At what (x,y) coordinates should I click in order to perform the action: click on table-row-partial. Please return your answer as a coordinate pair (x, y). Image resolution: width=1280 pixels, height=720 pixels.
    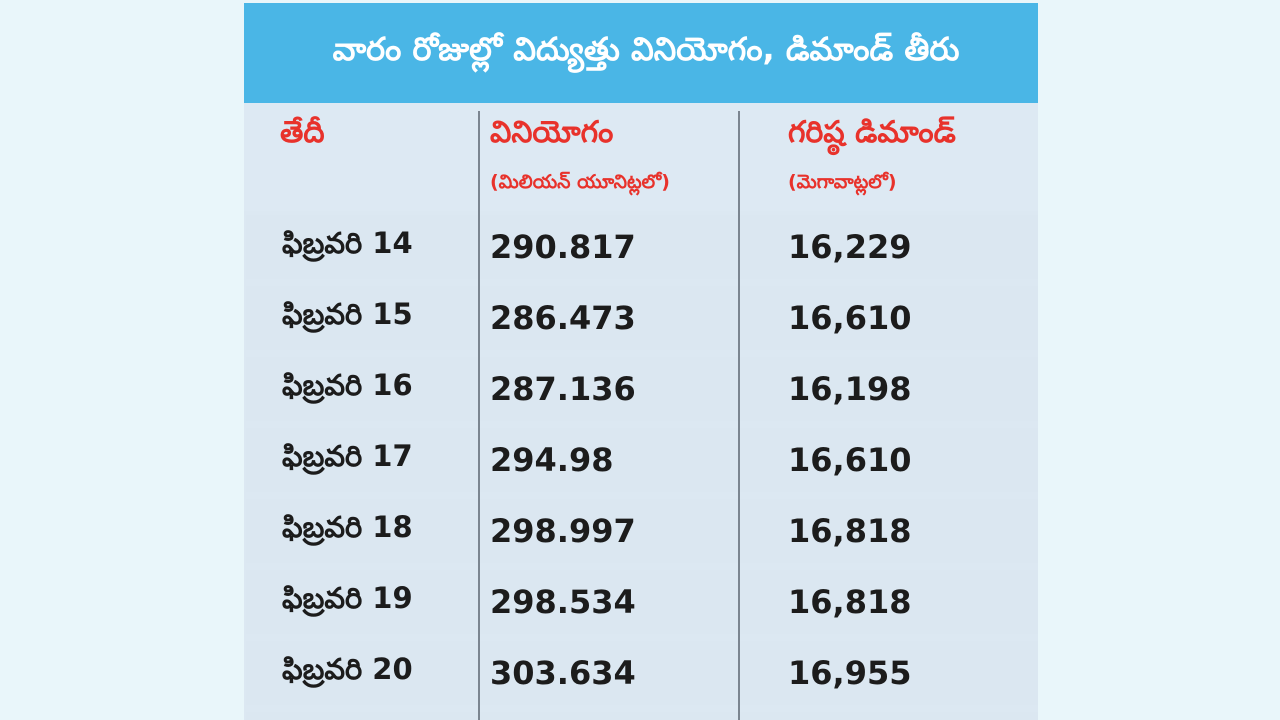
    Looking at the image, I should click on (642, 716).